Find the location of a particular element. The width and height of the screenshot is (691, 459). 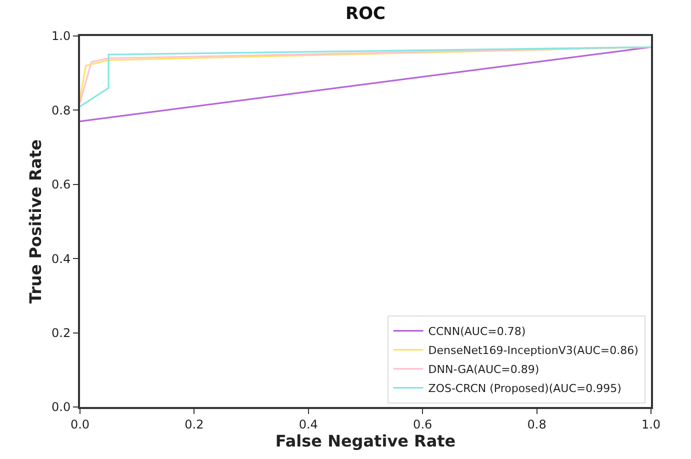

y-tick-label: 0.6 is located at coordinates (61, 185).